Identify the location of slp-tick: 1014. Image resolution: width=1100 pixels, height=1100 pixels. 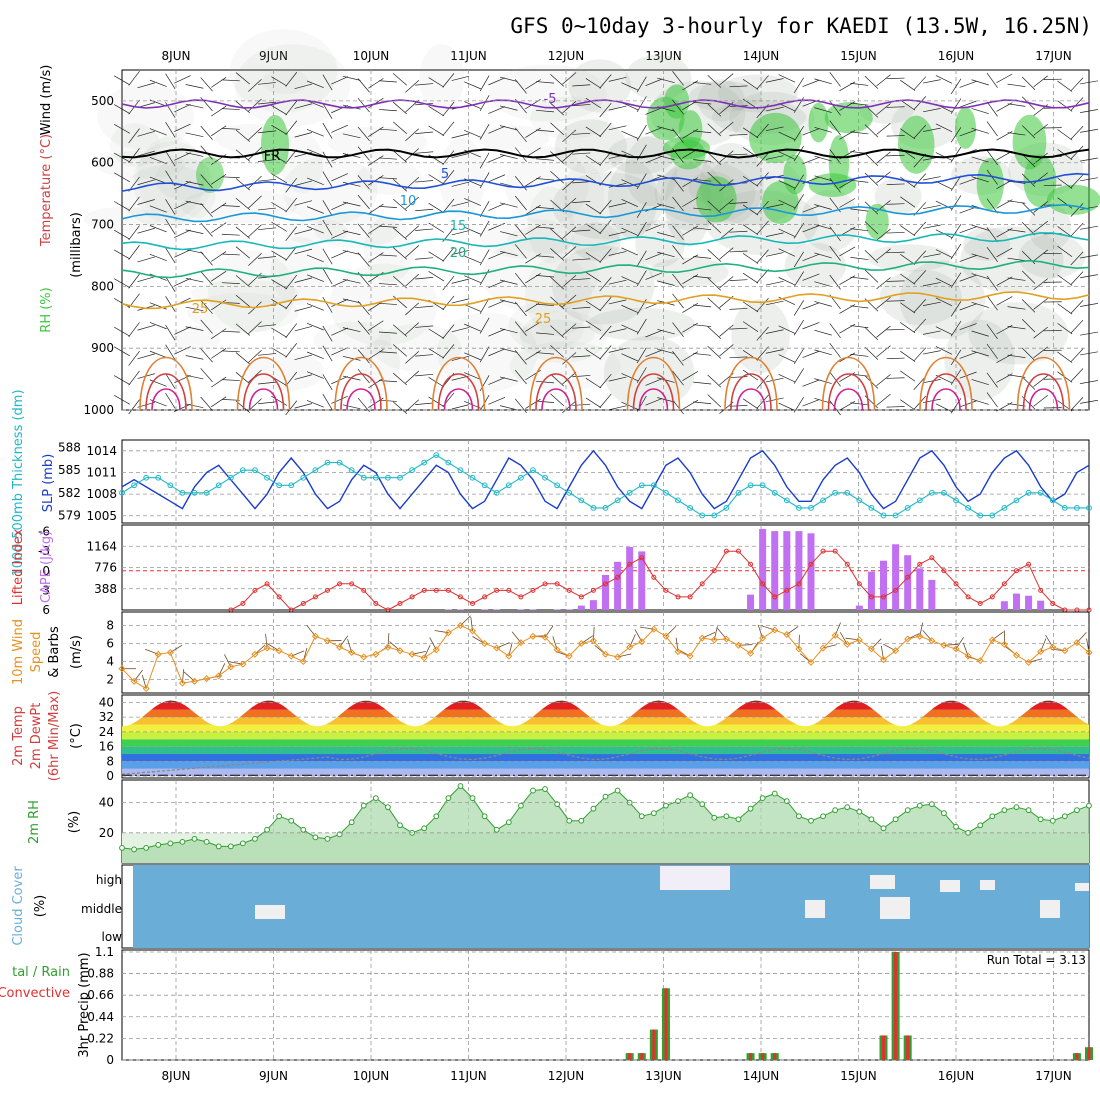
(101, 451).